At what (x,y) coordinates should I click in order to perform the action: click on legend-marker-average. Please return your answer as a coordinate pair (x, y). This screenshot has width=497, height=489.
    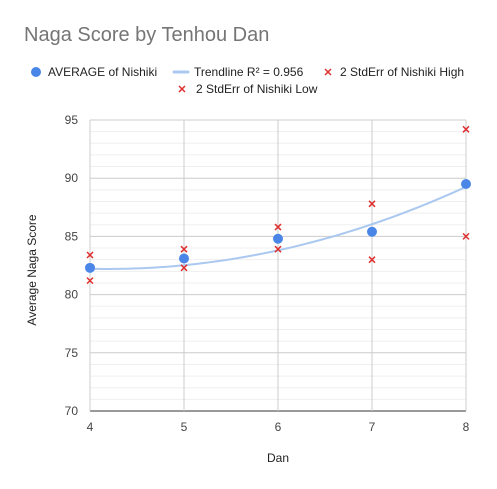
    Looking at the image, I should click on (36, 72).